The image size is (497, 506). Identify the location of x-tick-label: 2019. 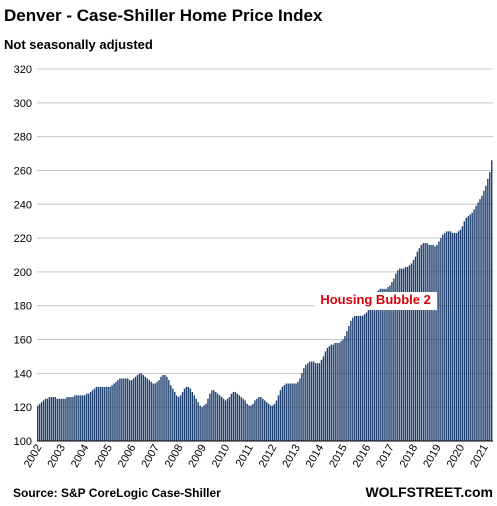
(432, 456).